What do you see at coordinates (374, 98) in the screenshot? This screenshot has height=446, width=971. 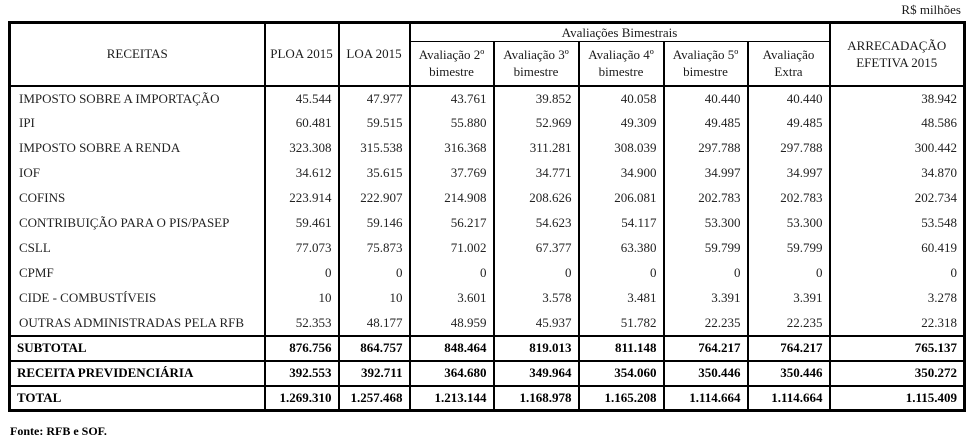 I see `value-cell: 47.977` at bounding box center [374, 98].